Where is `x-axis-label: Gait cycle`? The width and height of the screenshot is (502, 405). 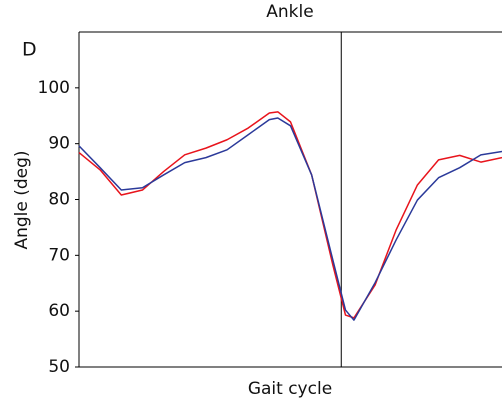
x-axis-label: Gait cycle is located at coordinates (290, 389).